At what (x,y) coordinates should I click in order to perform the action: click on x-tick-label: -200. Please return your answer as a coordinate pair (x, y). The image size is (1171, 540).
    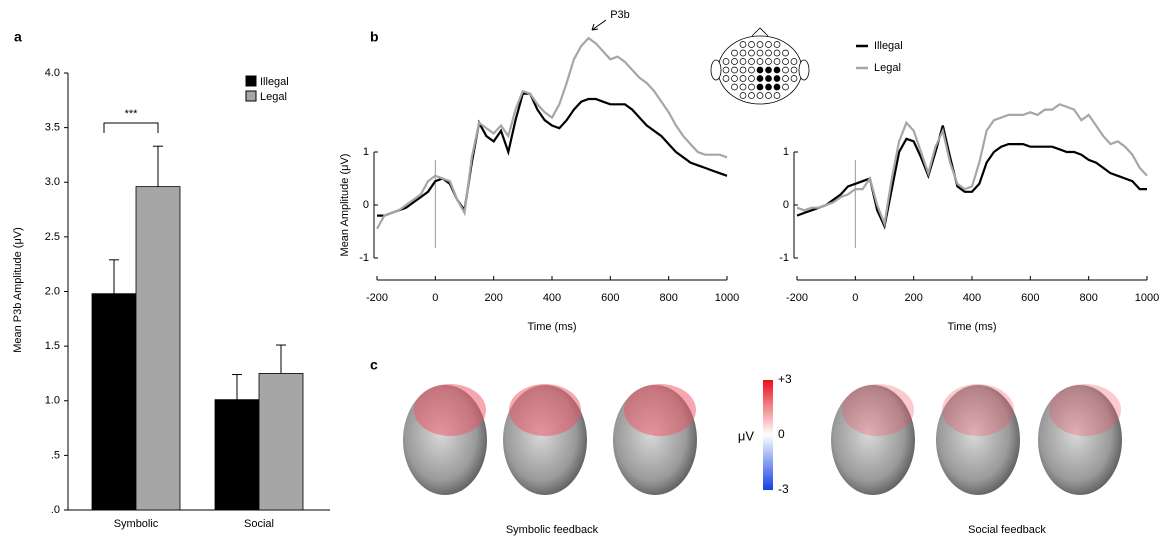
    Looking at the image, I should click on (377, 298).